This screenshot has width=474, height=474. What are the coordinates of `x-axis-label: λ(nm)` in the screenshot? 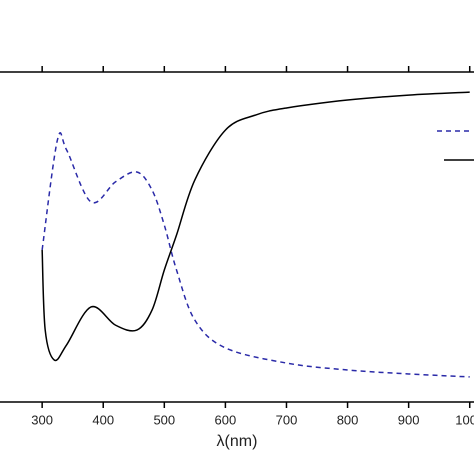 It's located at (237, 441).